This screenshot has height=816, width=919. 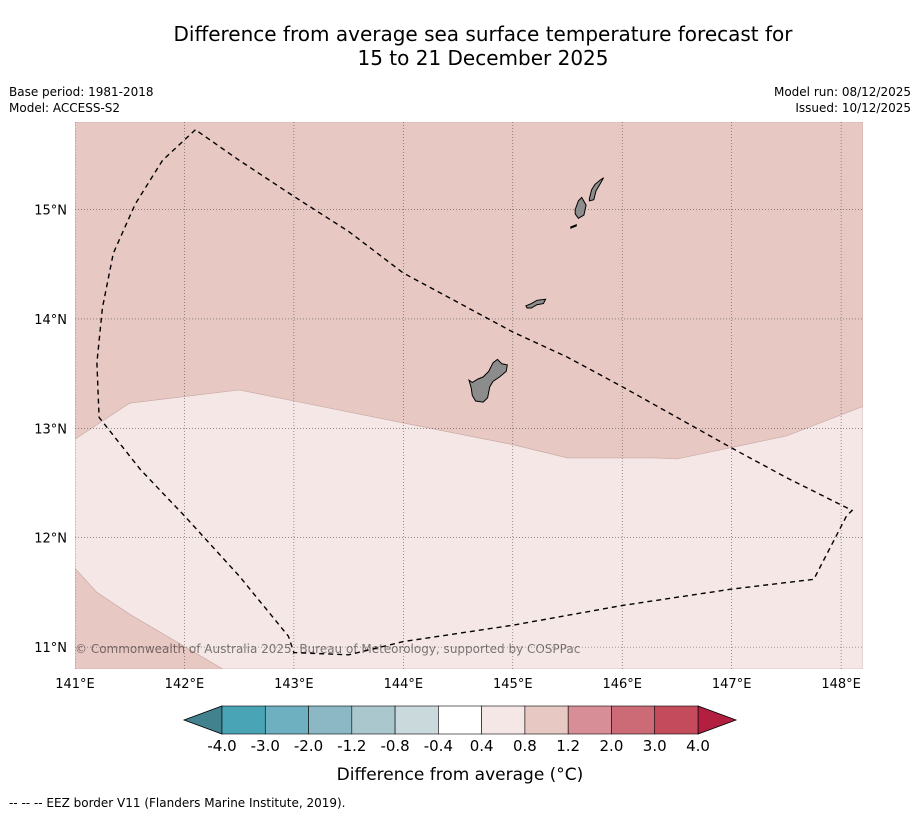 I want to click on anomaly-0.8-to-1.2-corner-region, so click(x=149, y=618).